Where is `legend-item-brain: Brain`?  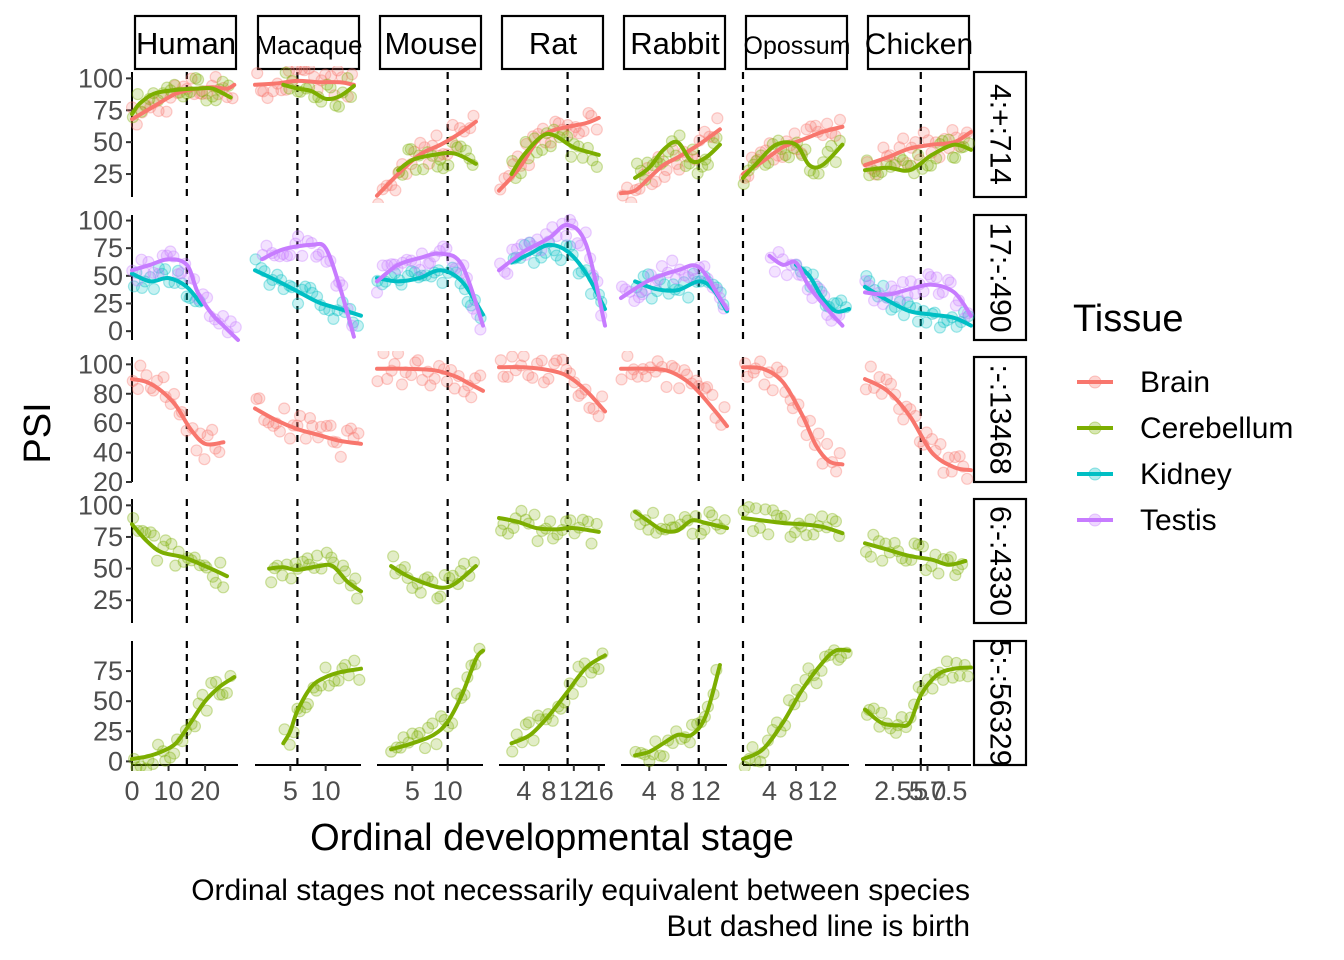 legend-item-brain: Brain is located at coordinates (1143, 382).